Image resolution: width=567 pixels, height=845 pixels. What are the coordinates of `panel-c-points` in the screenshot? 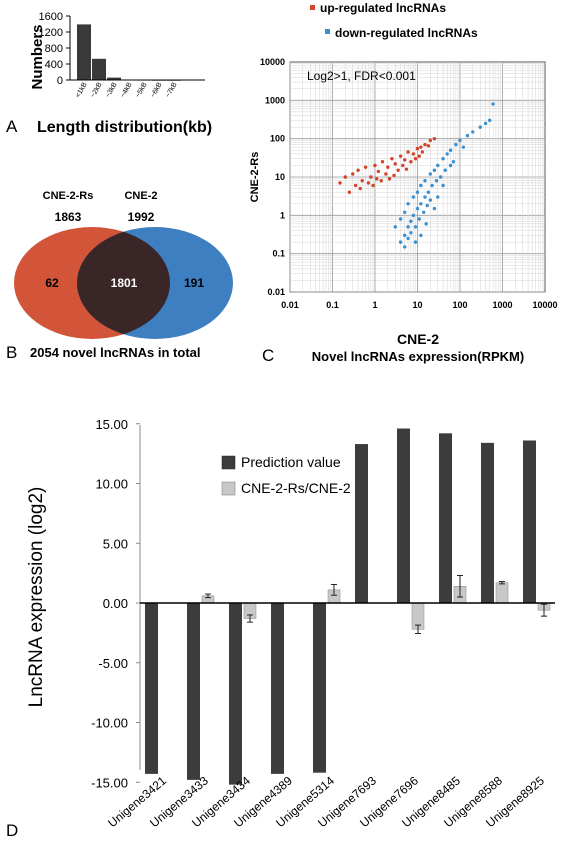 It's located at (416, 175).